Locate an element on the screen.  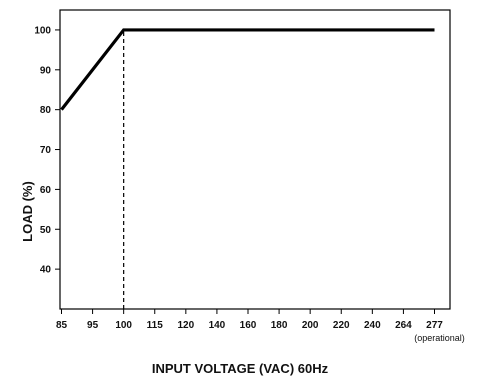
x-tick-label: 220 is located at coordinates (341, 325).